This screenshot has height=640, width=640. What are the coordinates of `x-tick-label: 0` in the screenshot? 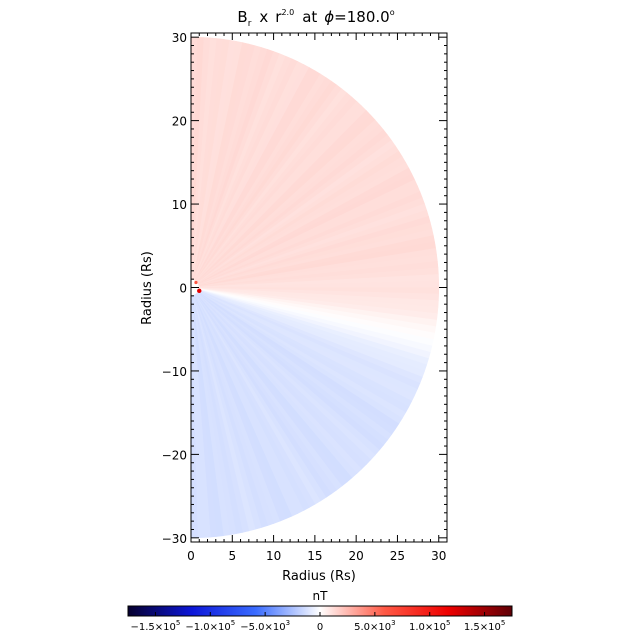 It's located at (191, 556).